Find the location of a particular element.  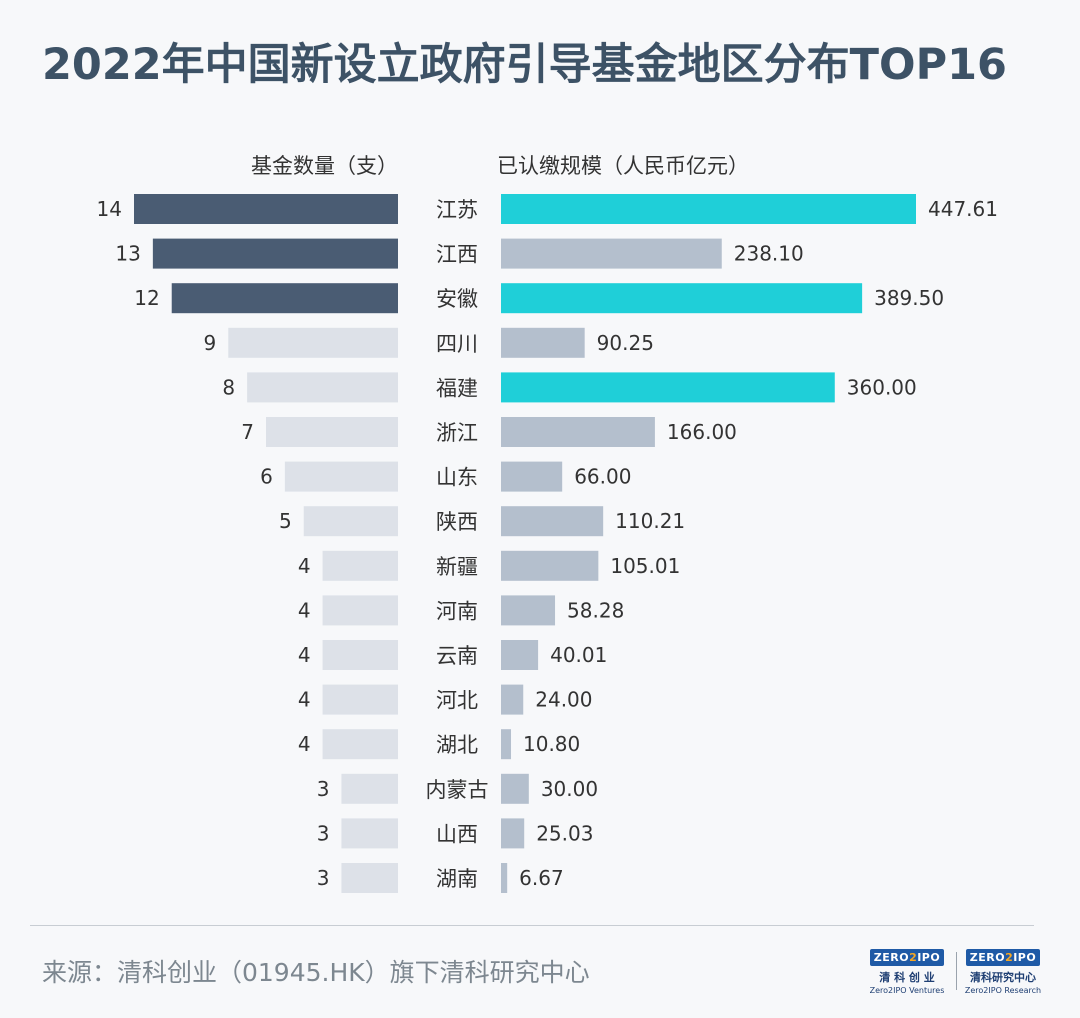

category-label-15: 山西 is located at coordinates (457, 834).